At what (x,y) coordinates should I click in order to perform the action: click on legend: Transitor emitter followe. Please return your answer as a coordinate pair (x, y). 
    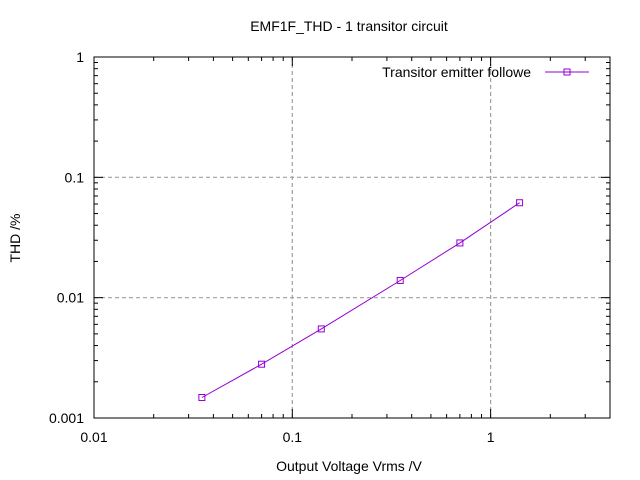
    Looking at the image, I should click on (485, 72).